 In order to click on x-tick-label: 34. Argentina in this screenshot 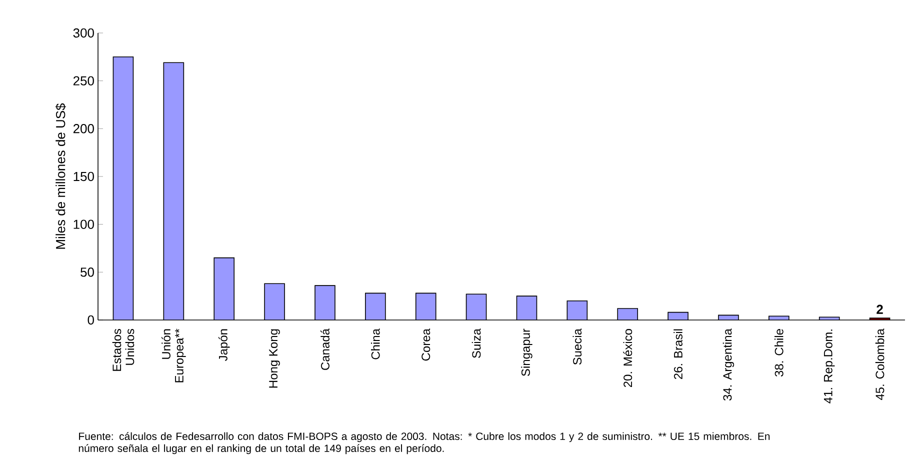, I will do `click(728, 364)`.